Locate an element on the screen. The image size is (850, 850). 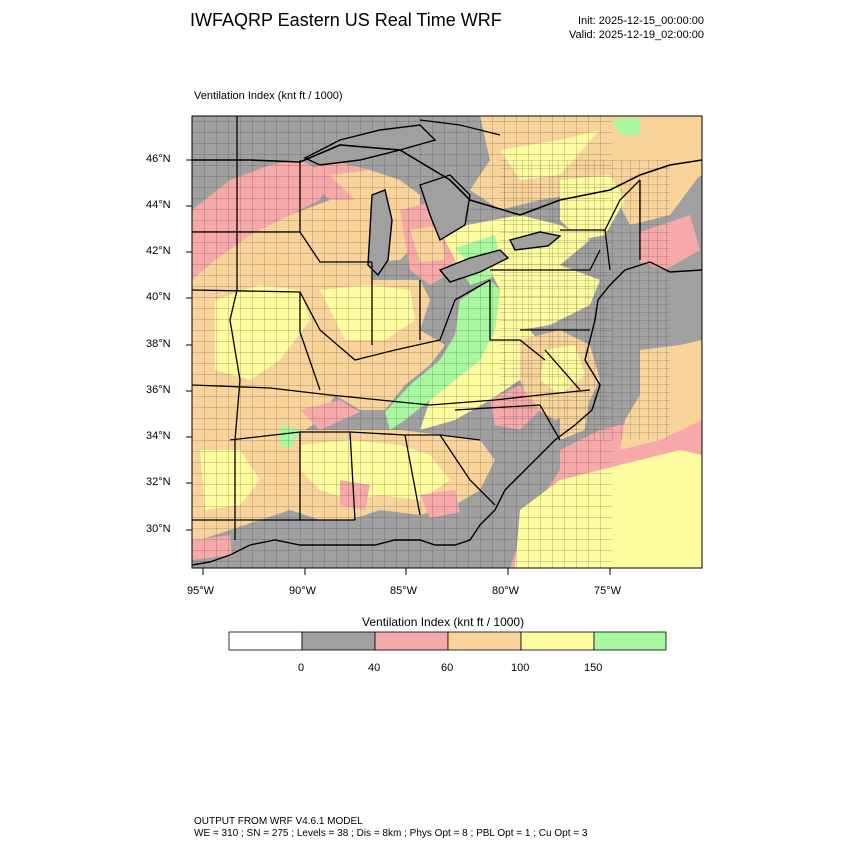
legend-bar is located at coordinates (447, 641).